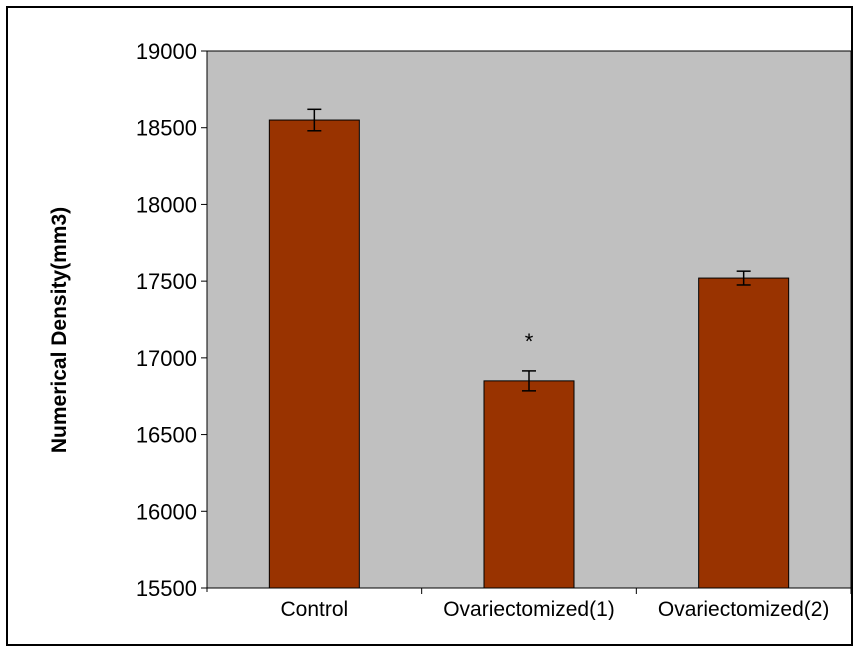  I want to click on y-axis: 15500 16000 16500 17000 17500 18000 18500 19000, so click(172, 320).